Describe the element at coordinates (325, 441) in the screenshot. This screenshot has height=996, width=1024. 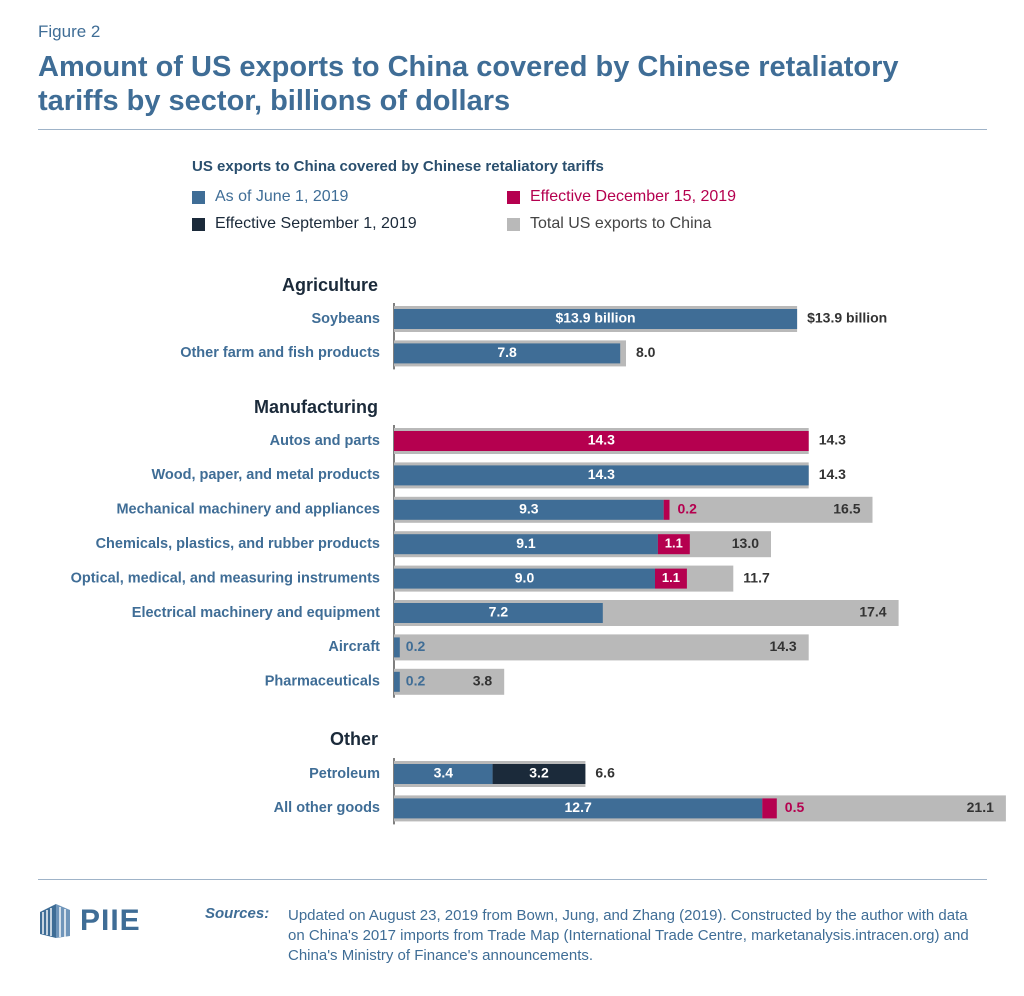
I see `category-label: Autos and parts` at that location.